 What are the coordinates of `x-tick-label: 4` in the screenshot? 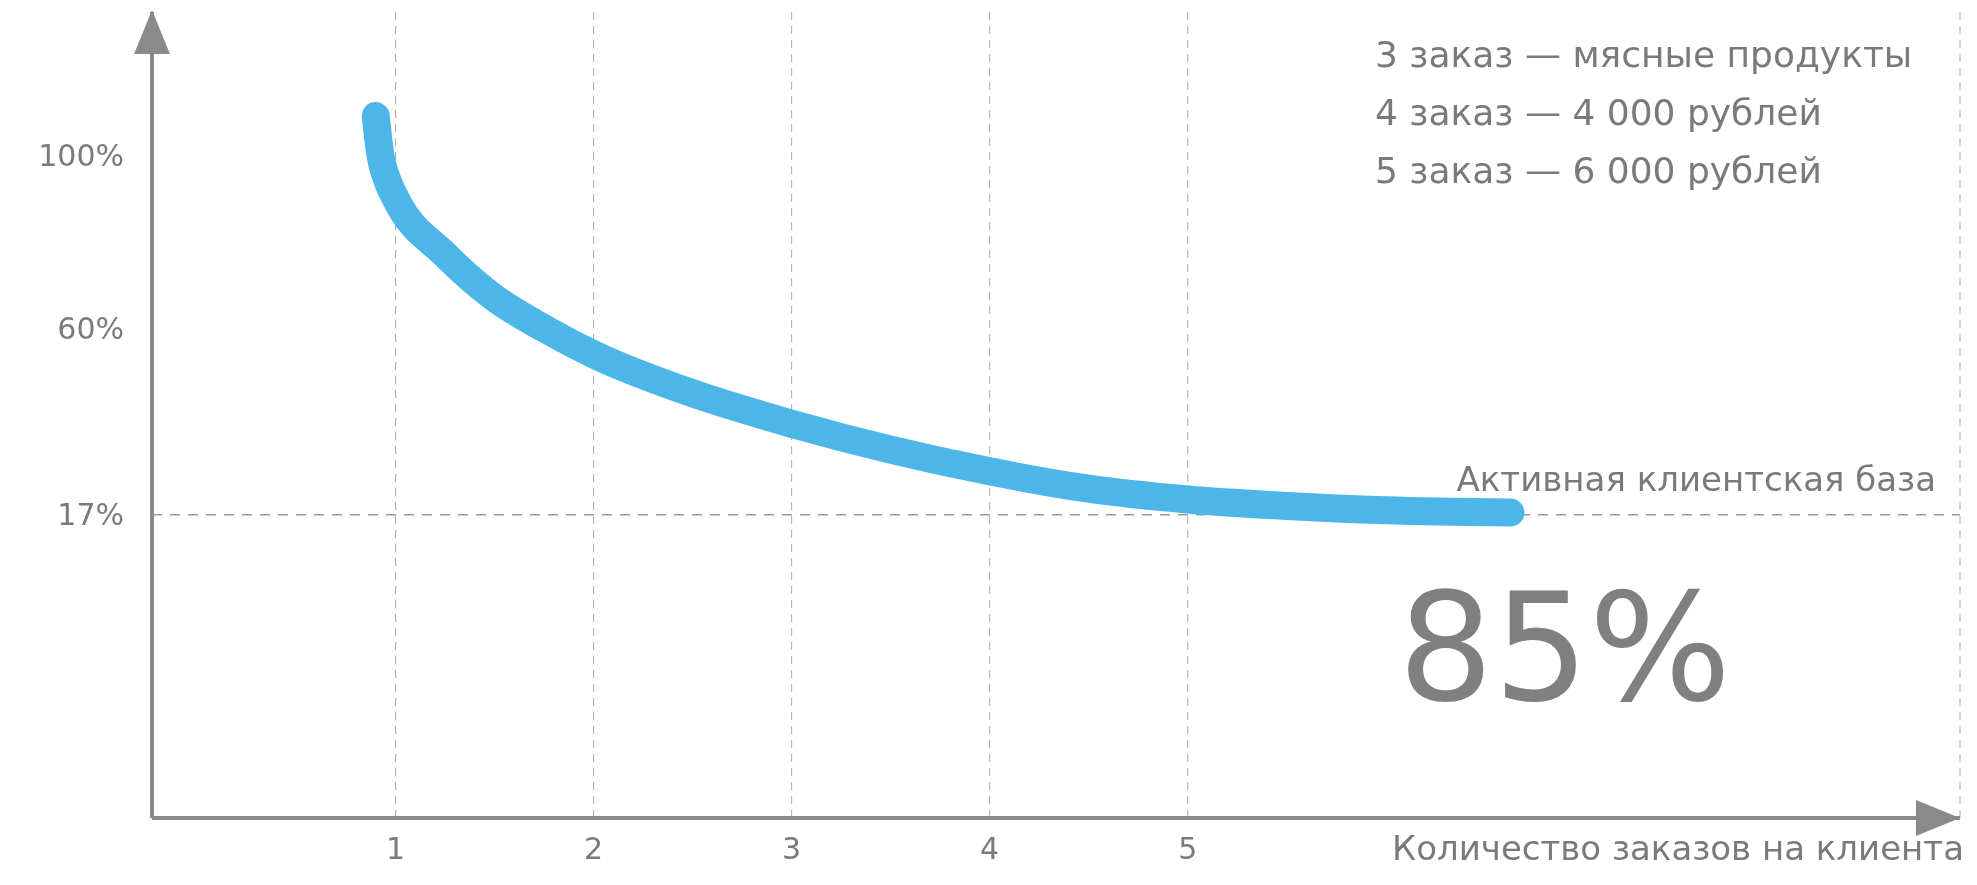 It's located at (990, 849).